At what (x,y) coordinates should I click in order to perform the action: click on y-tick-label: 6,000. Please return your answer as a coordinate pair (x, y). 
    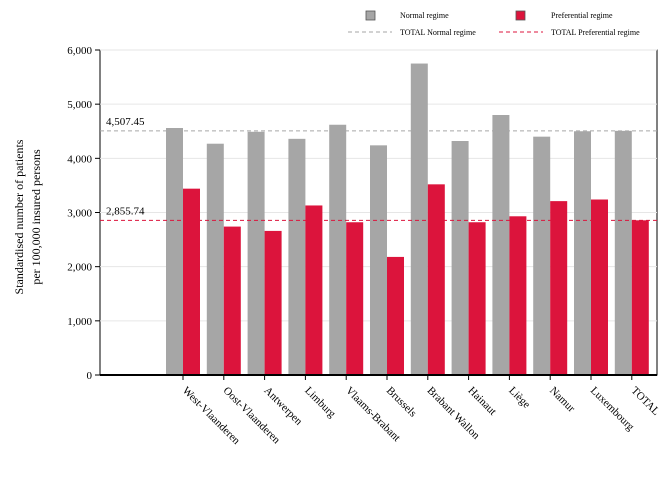
    Looking at the image, I should click on (79, 51).